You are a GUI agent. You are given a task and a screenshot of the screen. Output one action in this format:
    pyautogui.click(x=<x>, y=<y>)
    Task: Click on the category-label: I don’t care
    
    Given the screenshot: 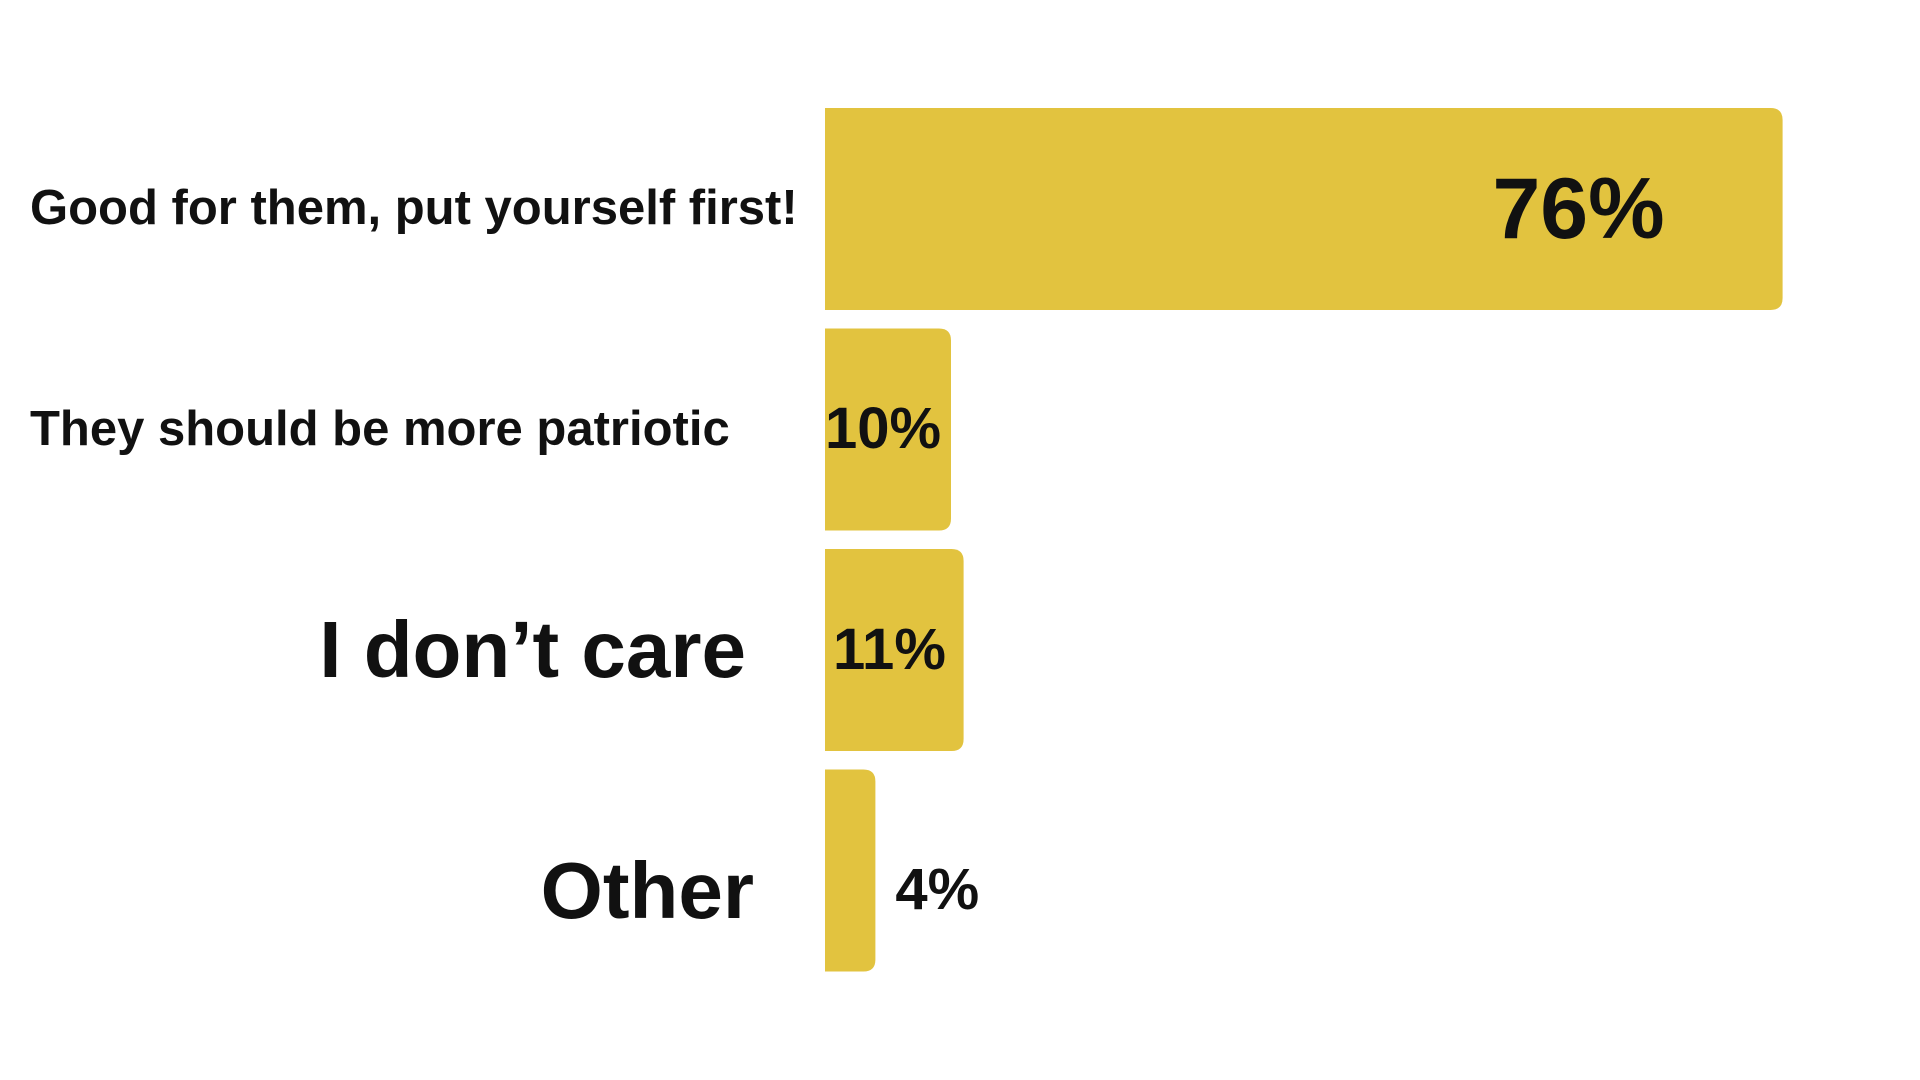 What is the action you would take?
    pyautogui.click(x=532, y=649)
    